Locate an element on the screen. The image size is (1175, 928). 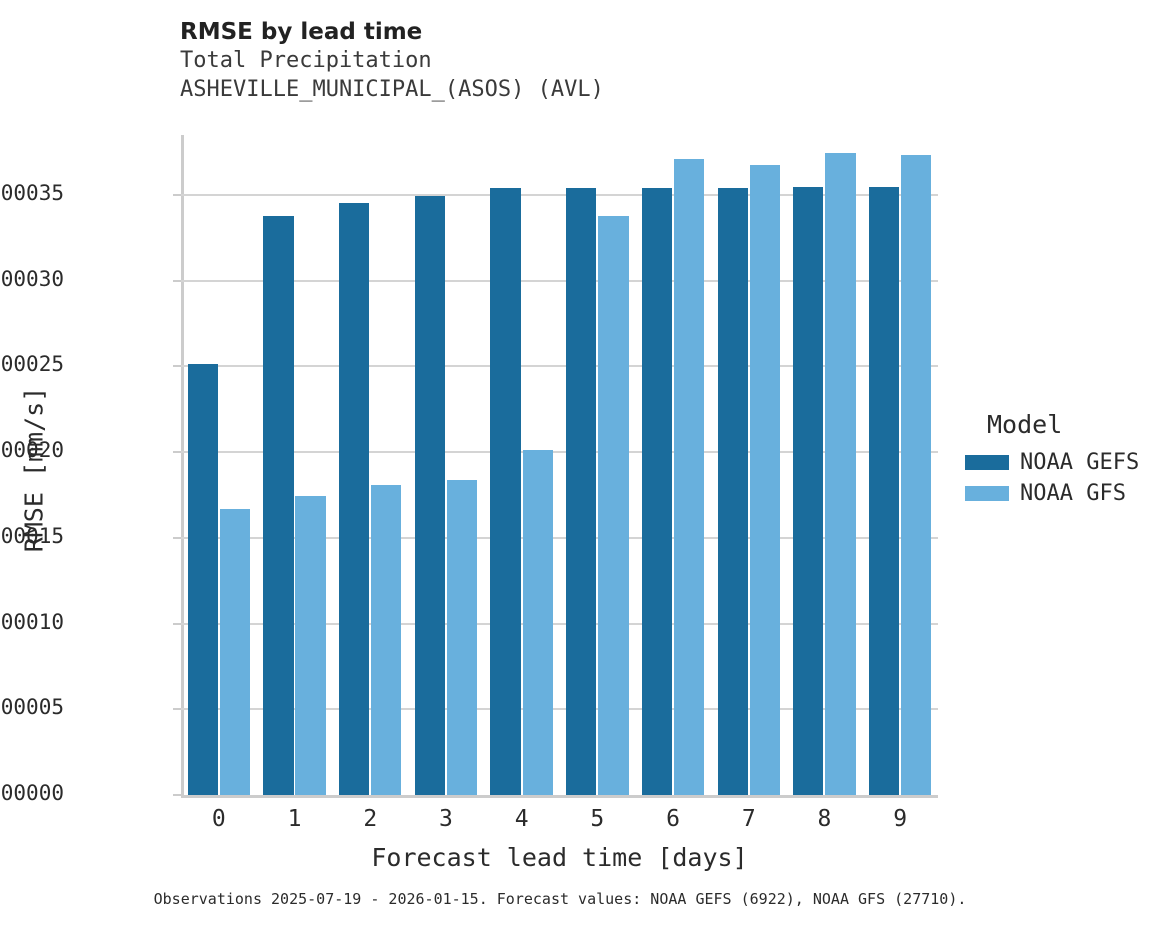
y-tick-label: 0.00000 is located at coordinates (32, 793).